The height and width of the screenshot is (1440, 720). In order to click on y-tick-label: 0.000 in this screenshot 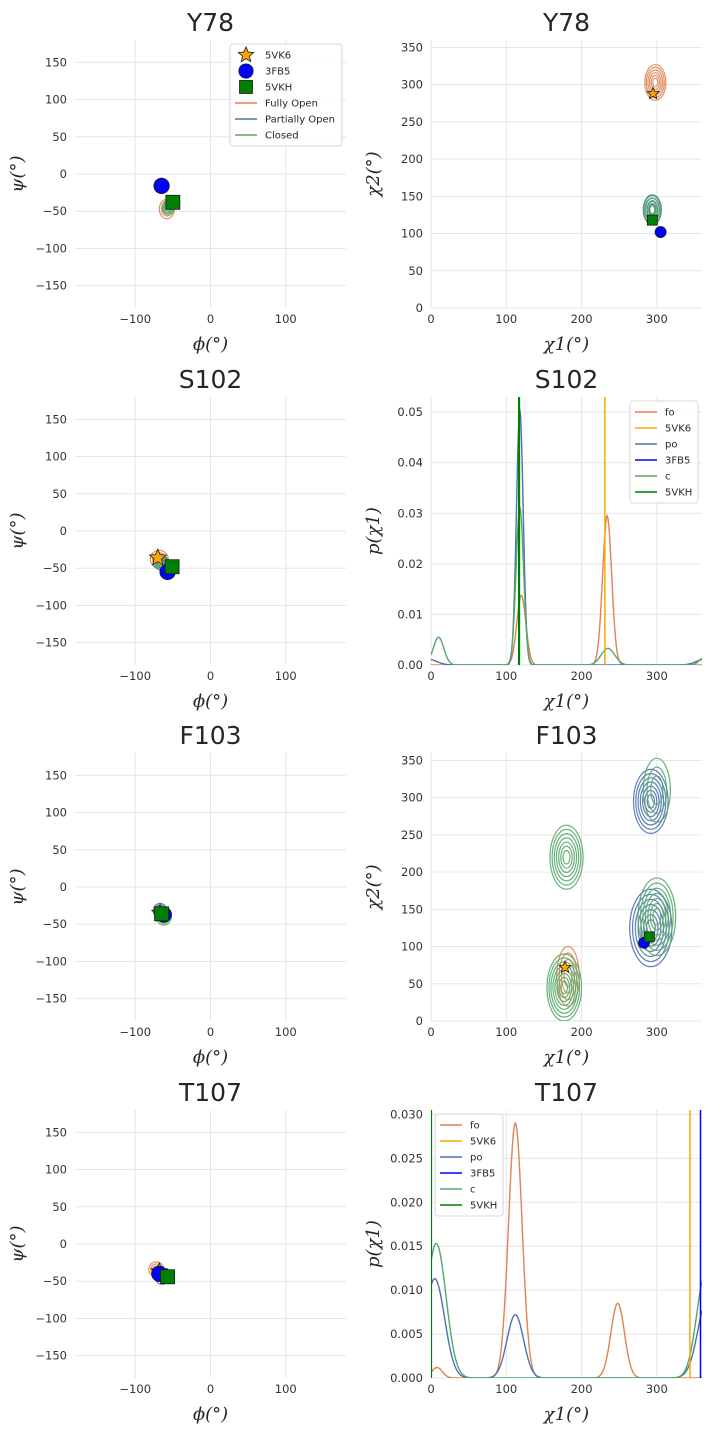, I will do `click(406, 1378)`.